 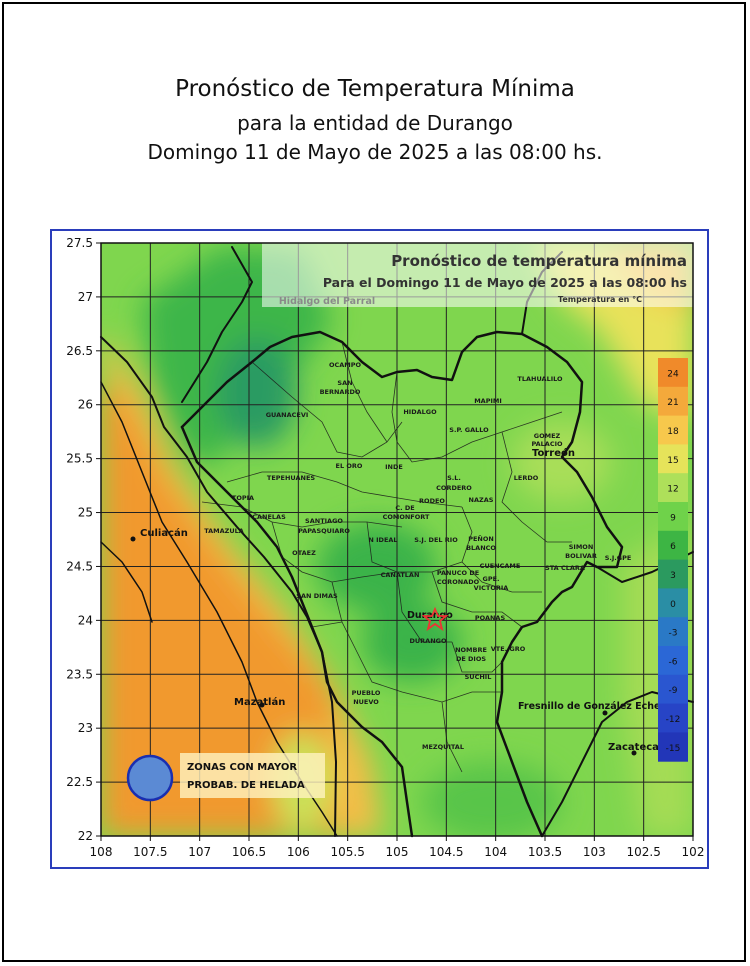 What do you see at coordinates (287, 415) in the screenshot?
I see `municipality-label: GUANACEVI` at bounding box center [287, 415].